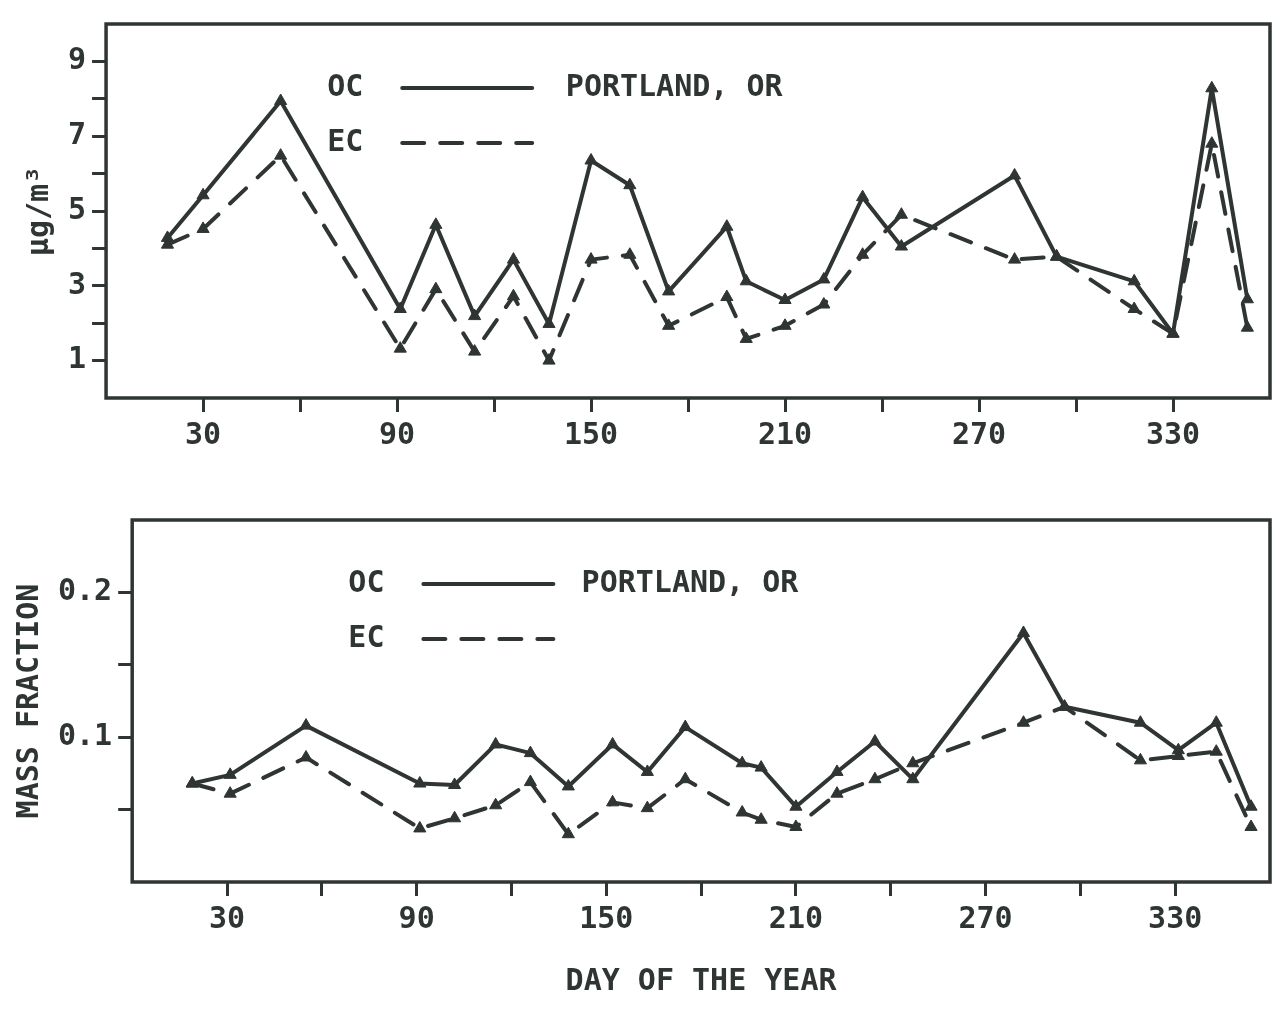 Image resolution: width=1280 pixels, height=1014 pixels. What do you see at coordinates (77, 283) in the screenshot?
I see `y-tick-label: 3` at bounding box center [77, 283].